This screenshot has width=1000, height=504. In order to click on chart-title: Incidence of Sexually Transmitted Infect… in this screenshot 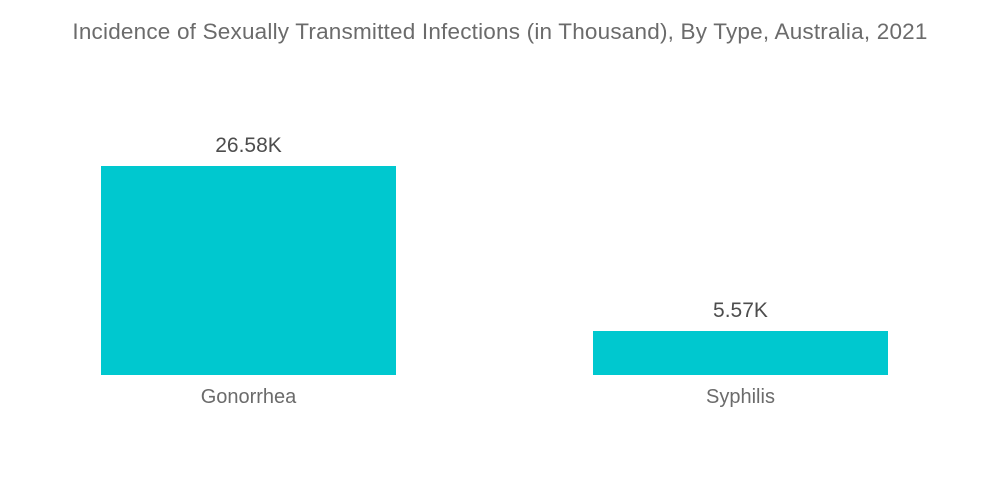, I will do `click(500, 31)`.